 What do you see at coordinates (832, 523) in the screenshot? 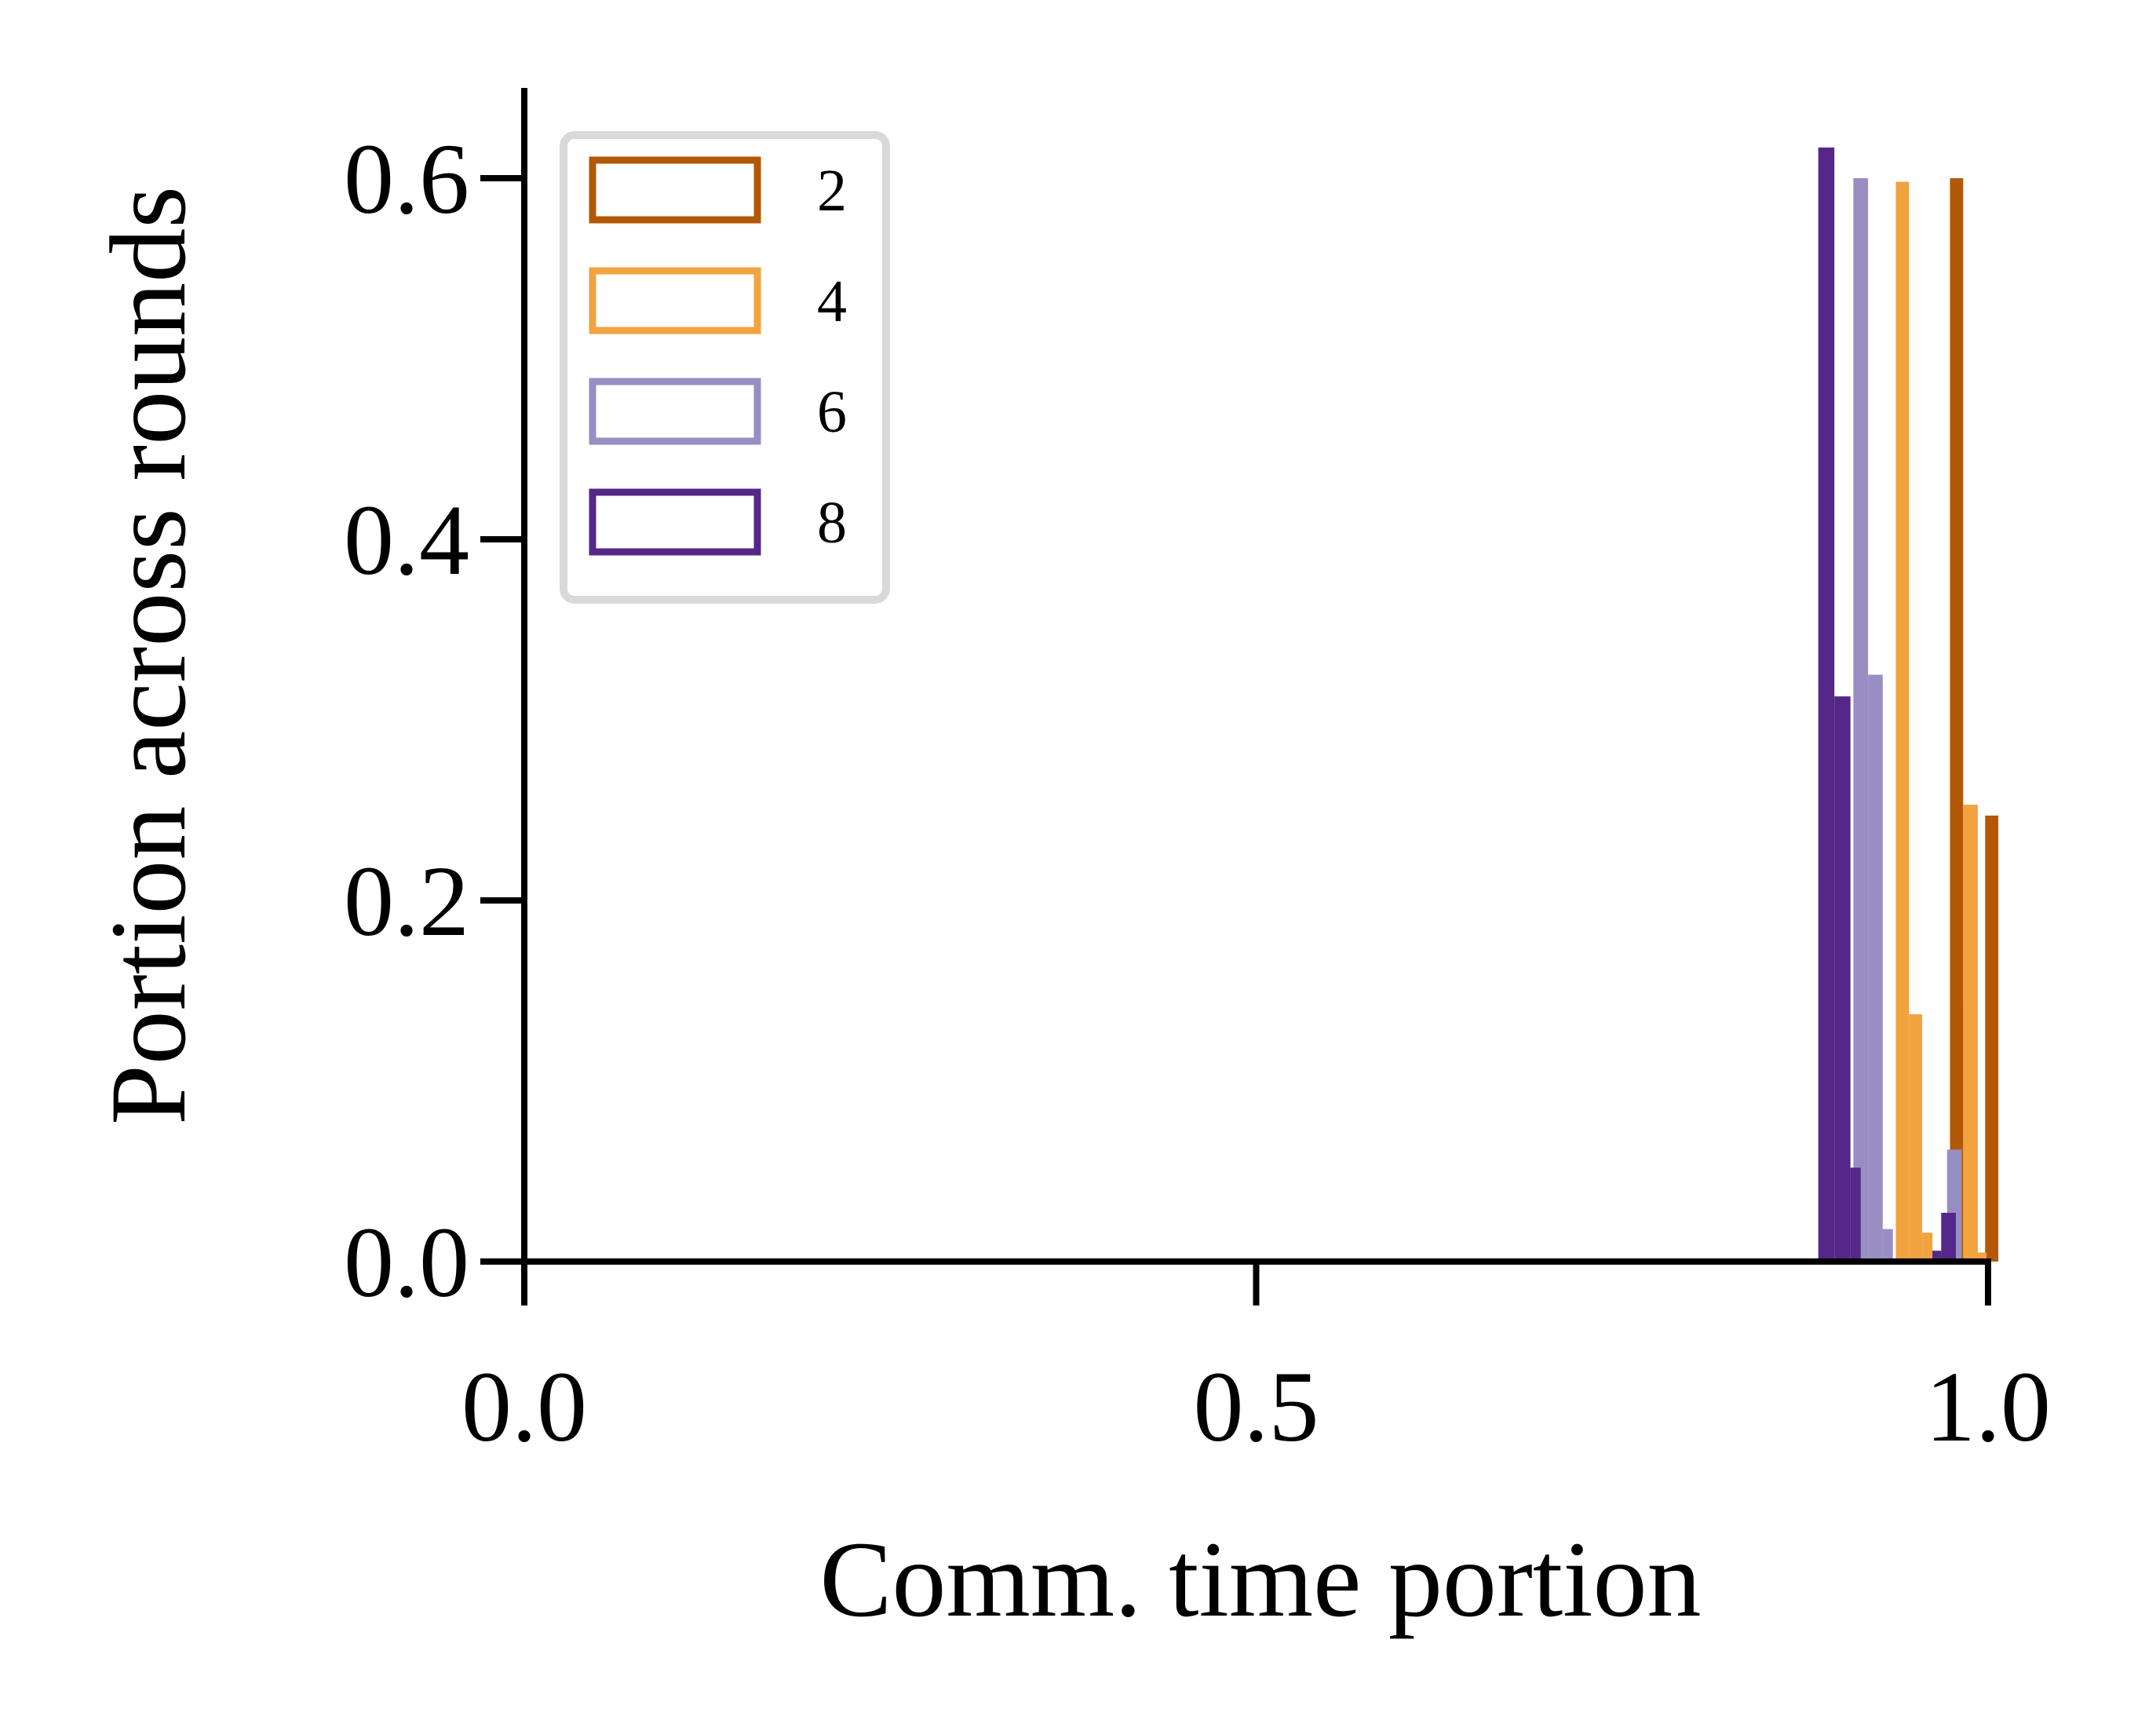
I see `legend-label-8: 8` at bounding box center [832, 523].